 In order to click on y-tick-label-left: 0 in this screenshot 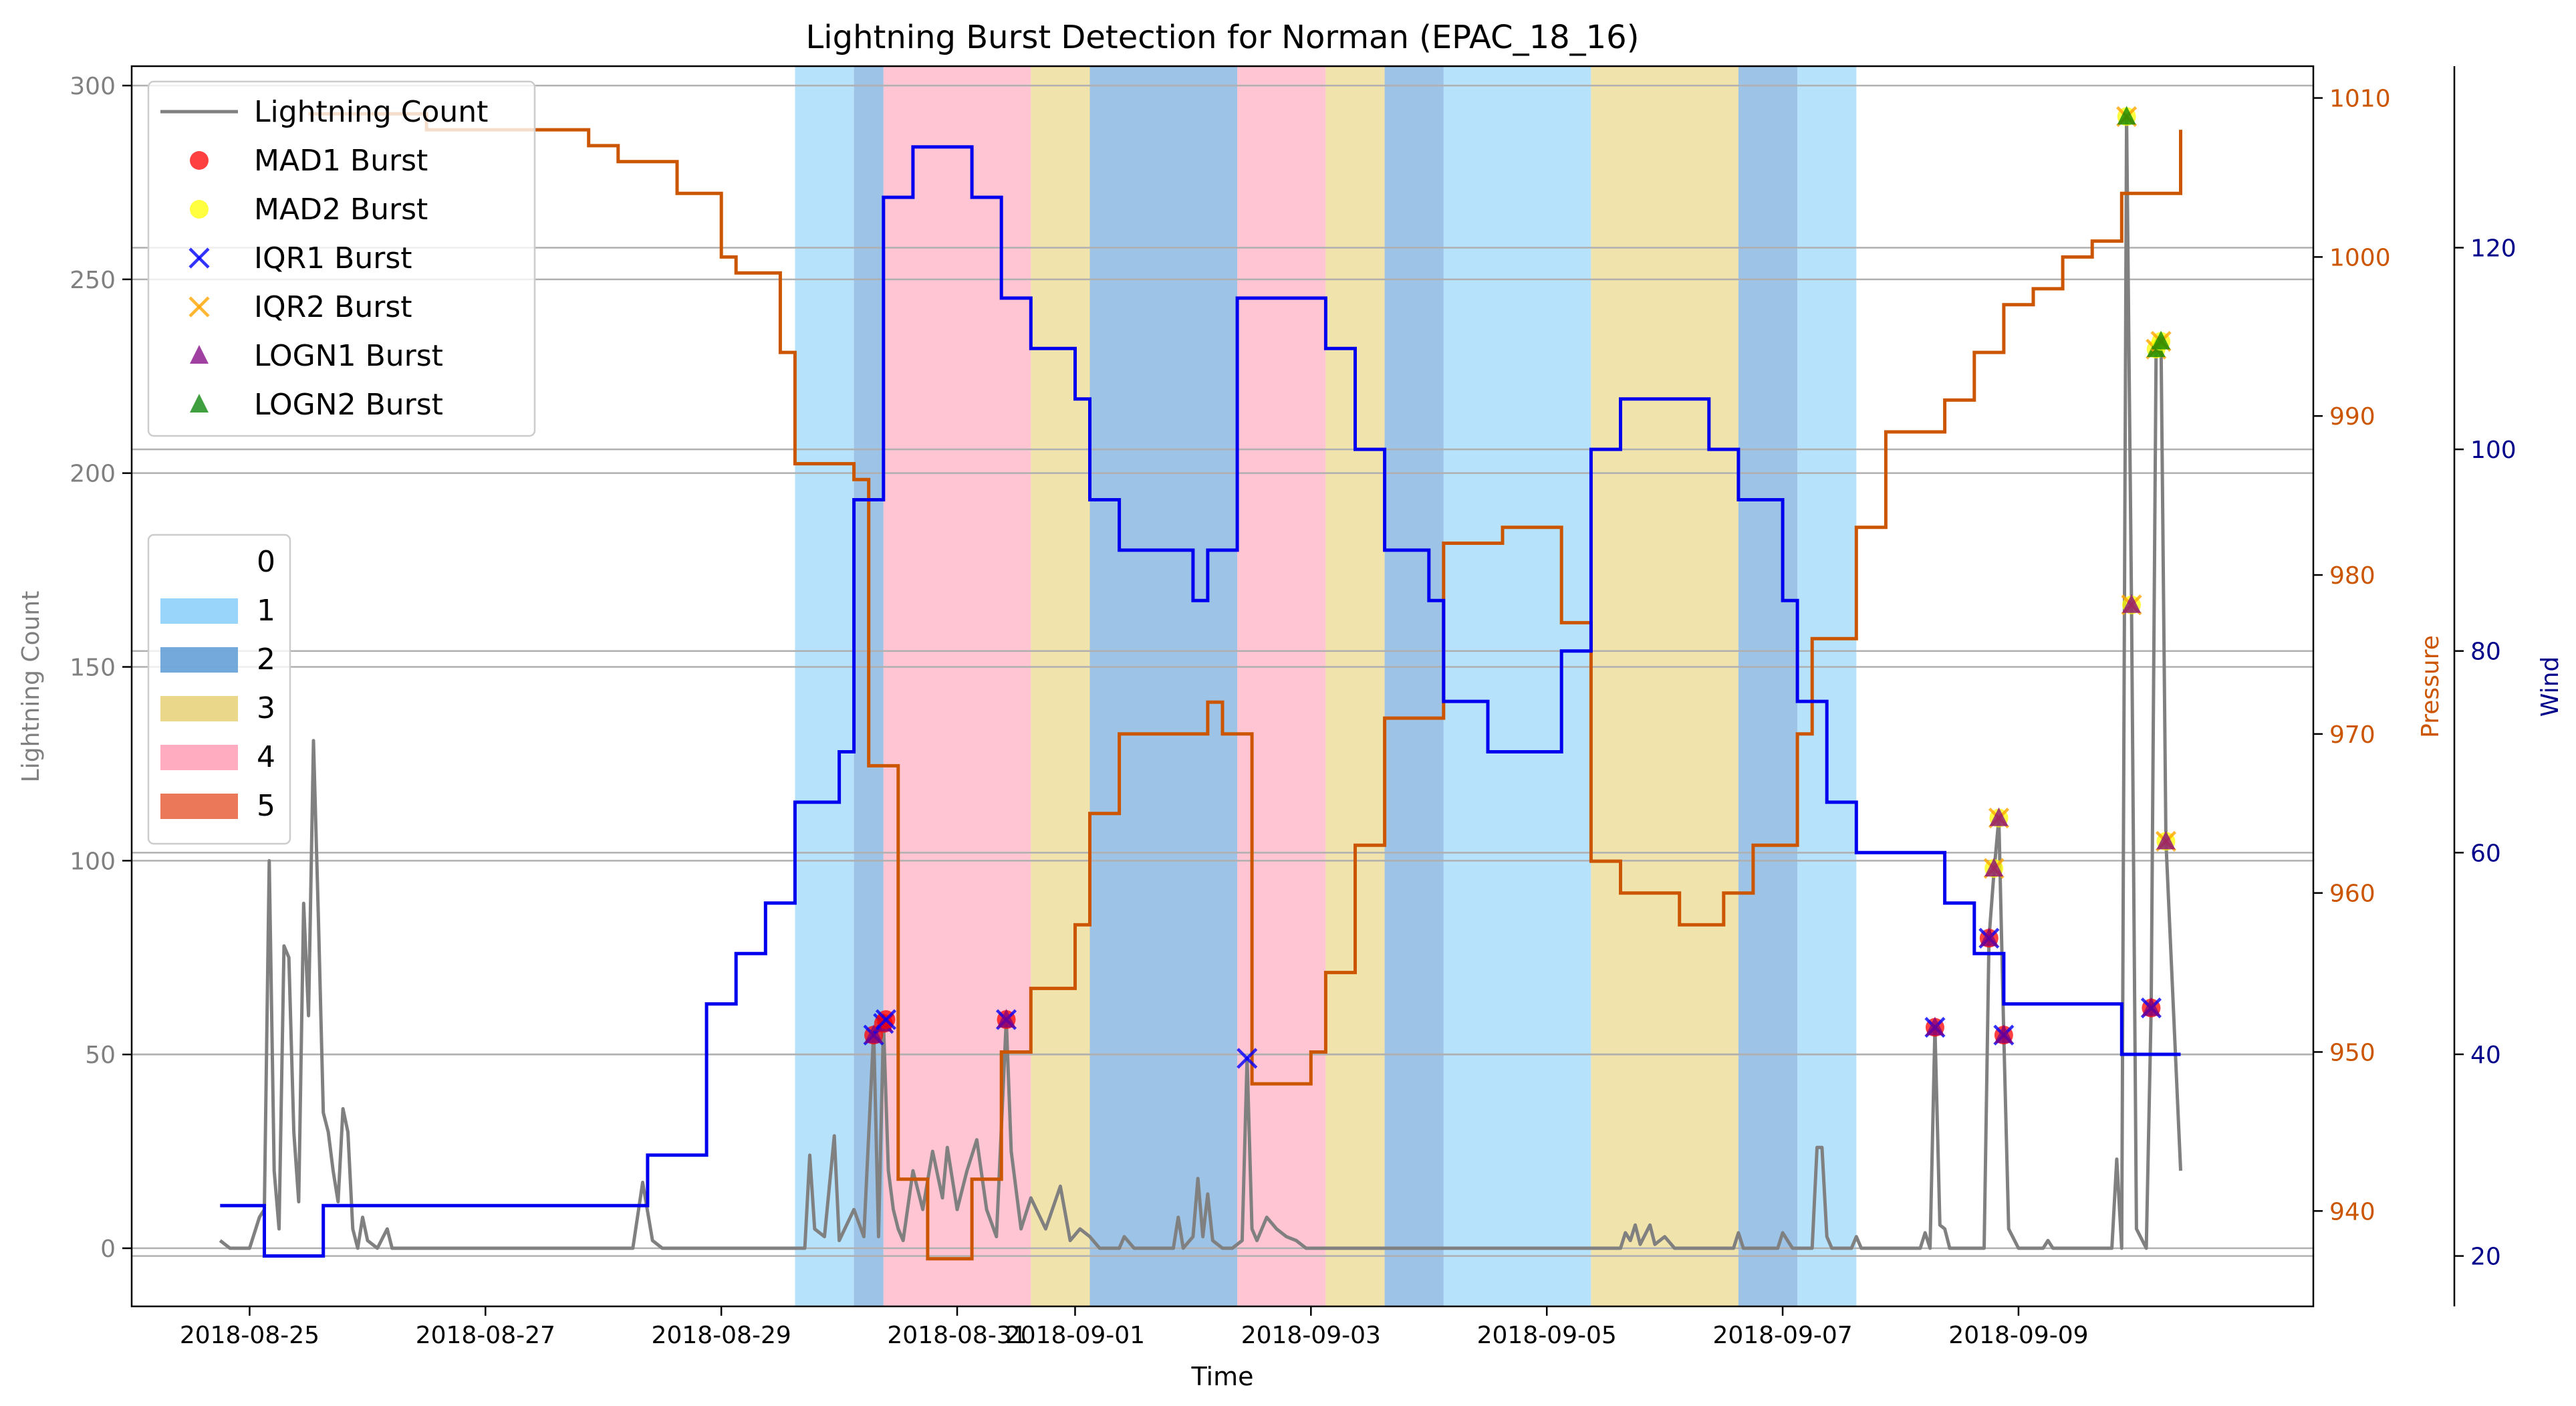, I will do `click(108, 1249)`.